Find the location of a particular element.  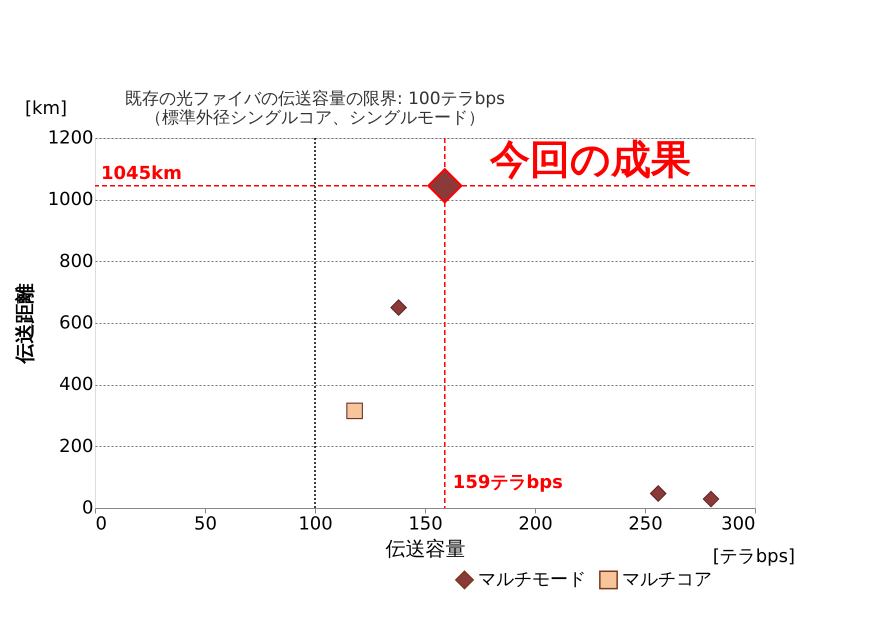

legend-label: マルチコア is located at coordinates (667, 579).